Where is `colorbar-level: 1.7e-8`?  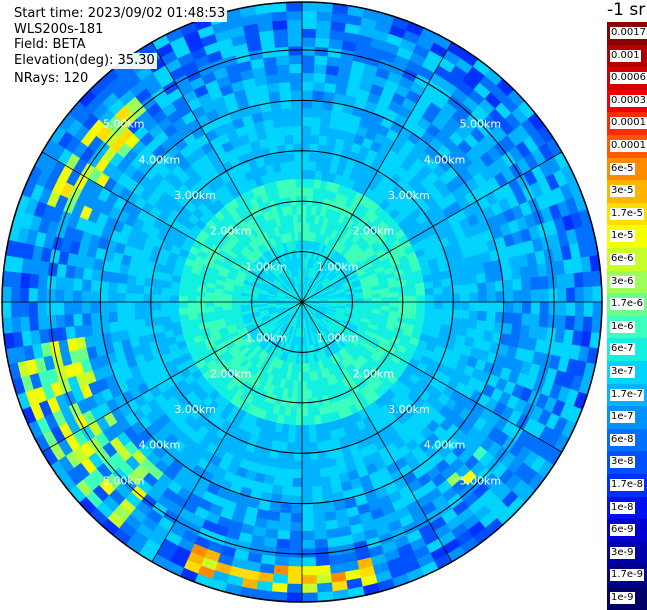
colorbar-level: 1.7e-8 is located at coordinates (627, 485).